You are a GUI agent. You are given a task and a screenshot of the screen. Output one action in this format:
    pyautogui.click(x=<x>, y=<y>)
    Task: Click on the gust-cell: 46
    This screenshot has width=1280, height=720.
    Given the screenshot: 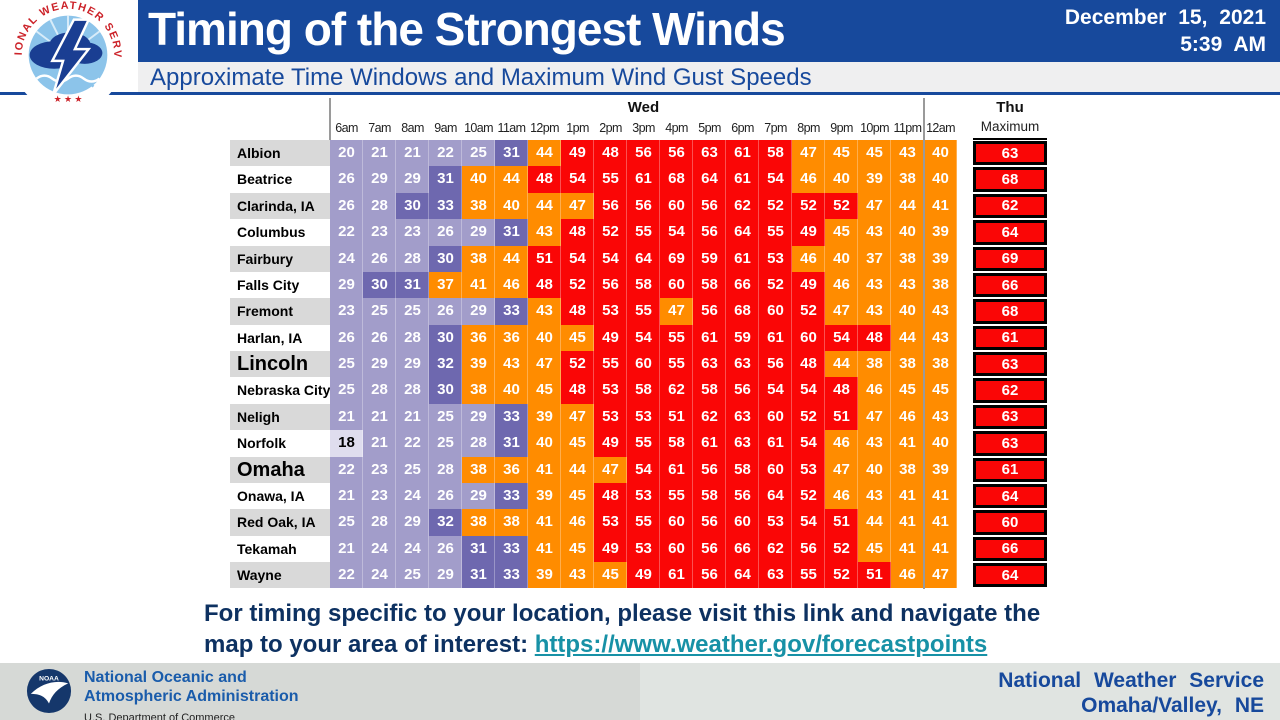 What is the action you would take?
    pyautogui.click(x=808, y=179)
    